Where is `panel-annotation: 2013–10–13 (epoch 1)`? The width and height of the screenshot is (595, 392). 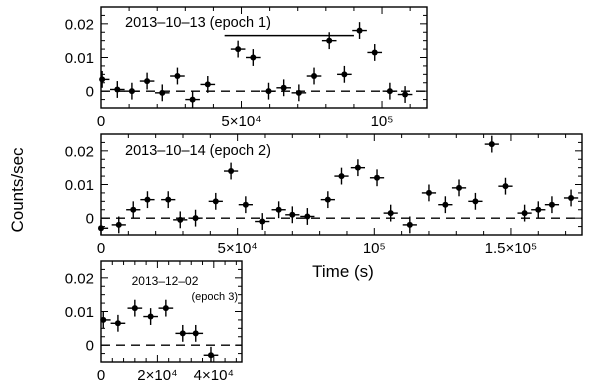
panel-annotation: 2013–10–13 (epoch 1) is located at coordinates (198, 23).